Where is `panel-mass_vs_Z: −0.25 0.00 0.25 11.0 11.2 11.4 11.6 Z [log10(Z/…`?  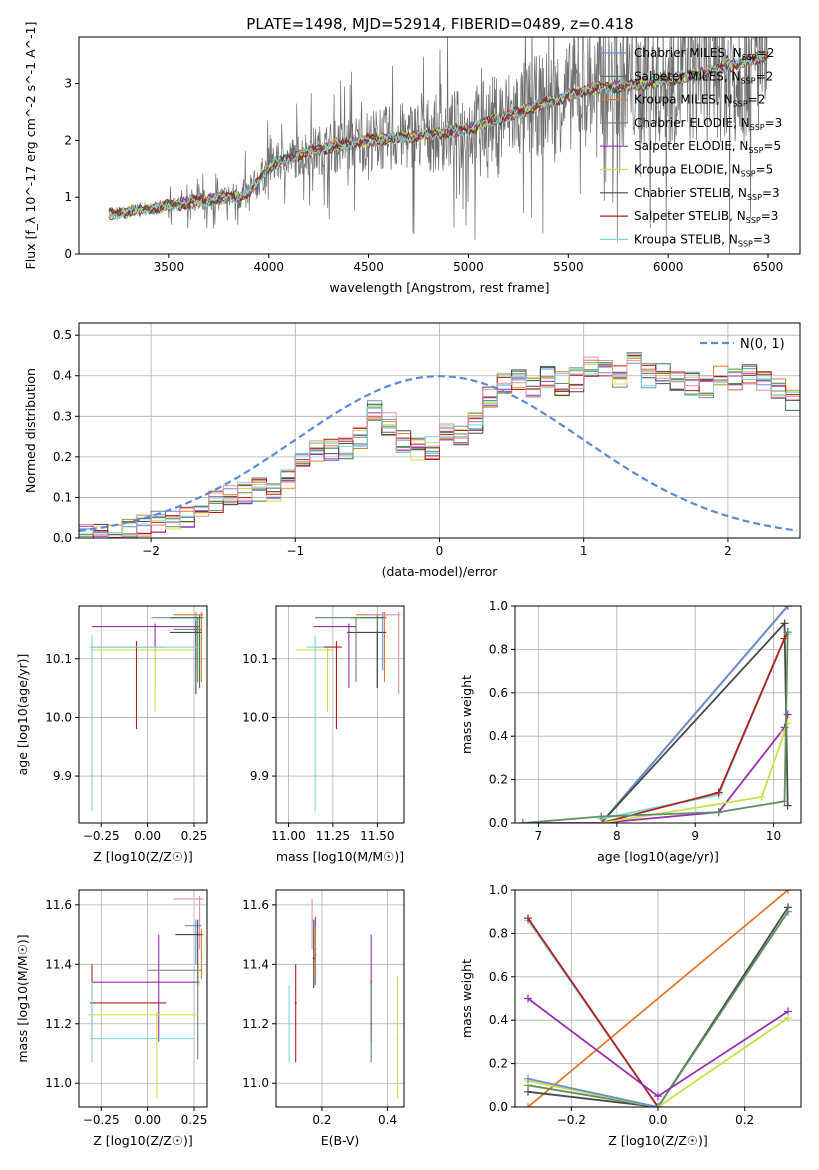 panel-mass_vs_Z: −0.25 0.00 0.25 11.0 11.2 11.4 11.6 Z [log10(Z/… is located at coordinates (111, 1018).